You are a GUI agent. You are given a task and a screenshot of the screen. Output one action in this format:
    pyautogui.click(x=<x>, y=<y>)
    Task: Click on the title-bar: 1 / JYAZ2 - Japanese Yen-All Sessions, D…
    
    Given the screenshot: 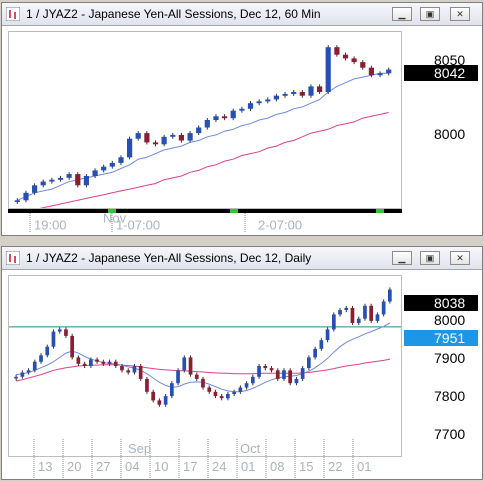 What is the action you would take?
    pyautogui.click(x=242, y=258)
    